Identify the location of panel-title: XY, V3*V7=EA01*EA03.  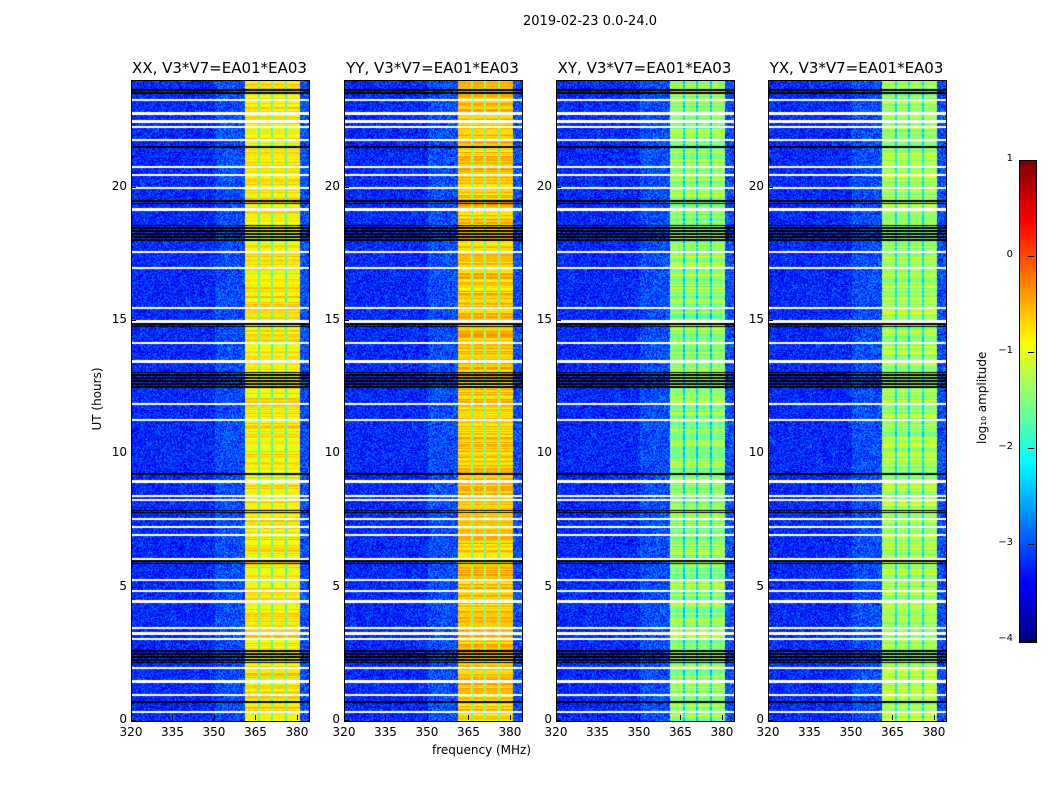
(644, 68).